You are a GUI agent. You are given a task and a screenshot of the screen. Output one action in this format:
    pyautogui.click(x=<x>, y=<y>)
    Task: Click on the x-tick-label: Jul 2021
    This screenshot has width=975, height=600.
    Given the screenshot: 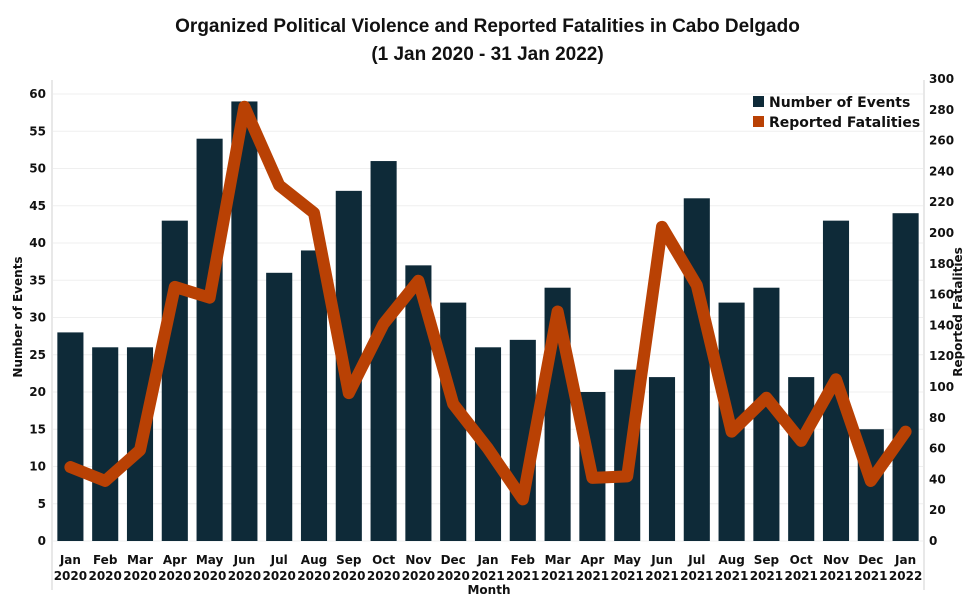 What is the action you would take?
    pyautogui.click(x=696, y=568)
    